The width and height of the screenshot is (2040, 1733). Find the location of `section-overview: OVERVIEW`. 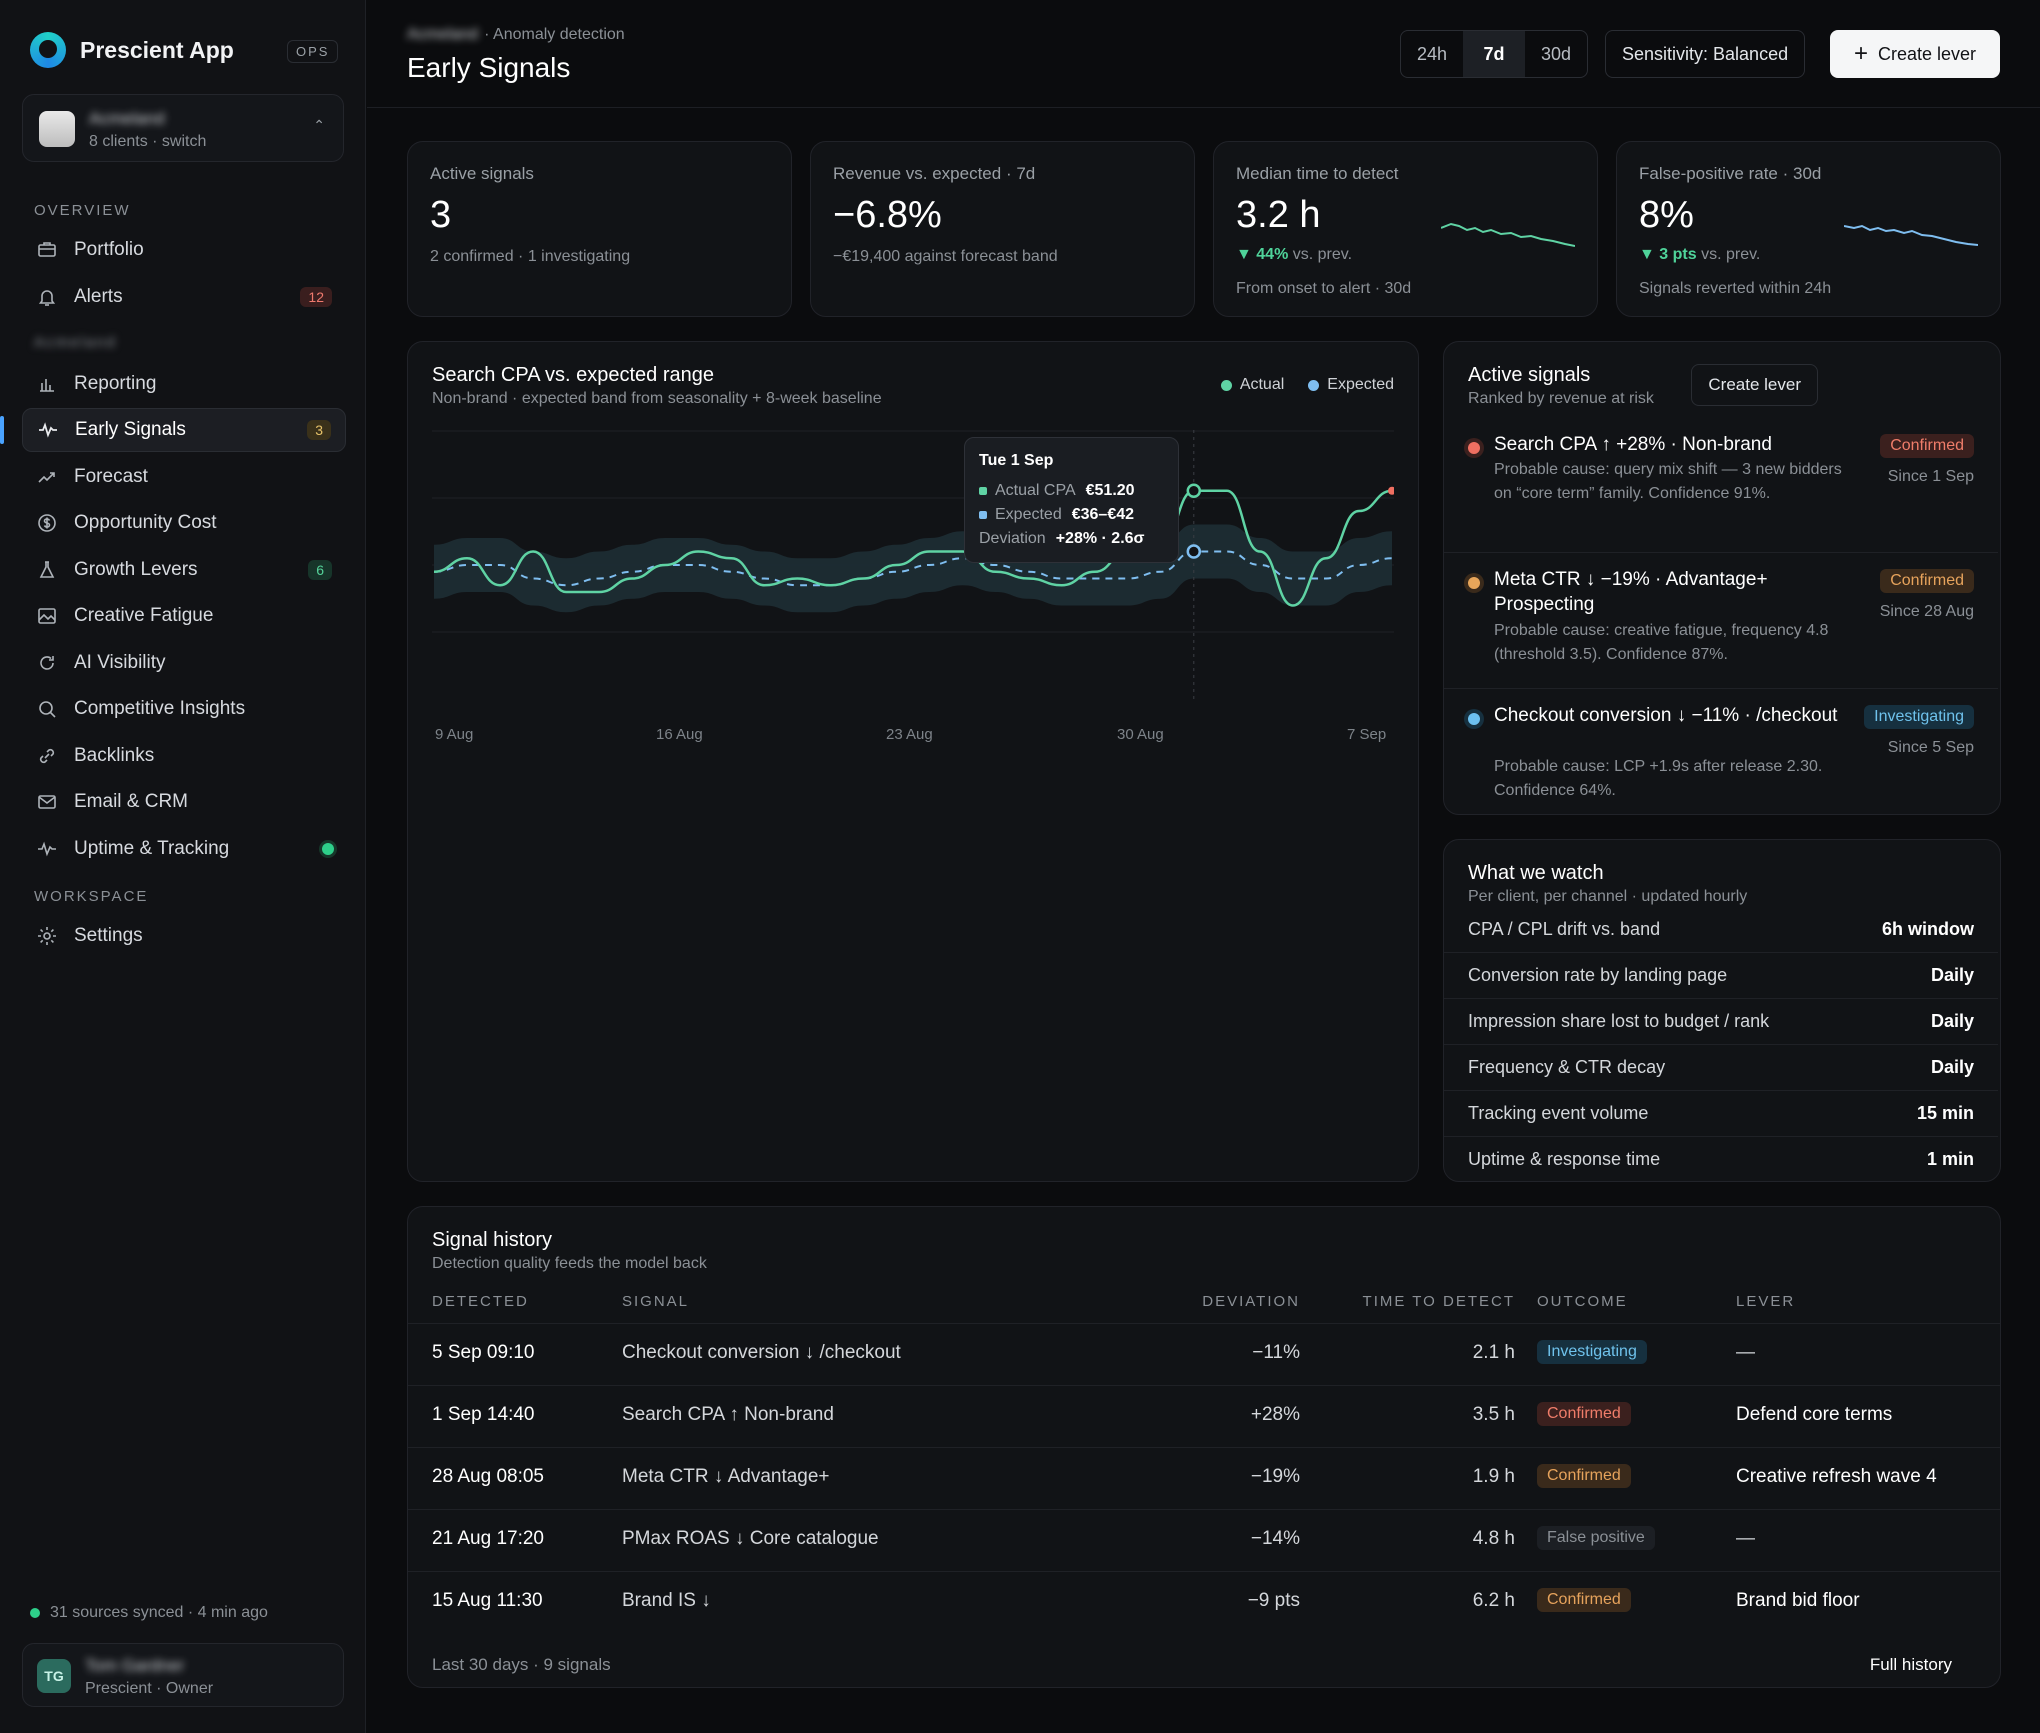

section-overview: OVERVIEW is located at coordinates (82, 210).